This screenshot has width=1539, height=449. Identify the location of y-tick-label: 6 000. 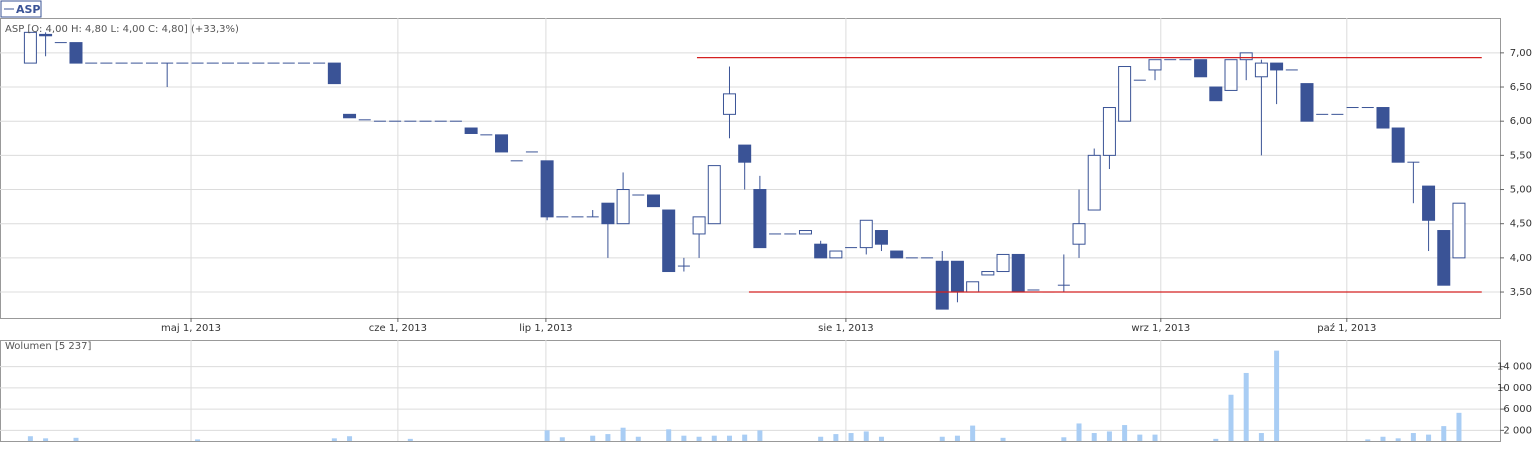
(1517, 409).